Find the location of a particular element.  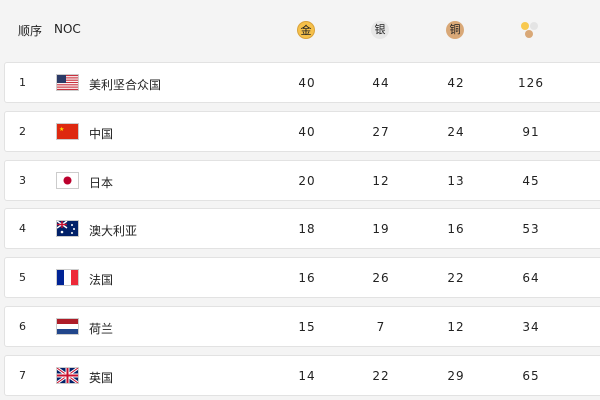

table-row: 6 荷兰 15 7 12 34 is located at coordinates (302, 326).